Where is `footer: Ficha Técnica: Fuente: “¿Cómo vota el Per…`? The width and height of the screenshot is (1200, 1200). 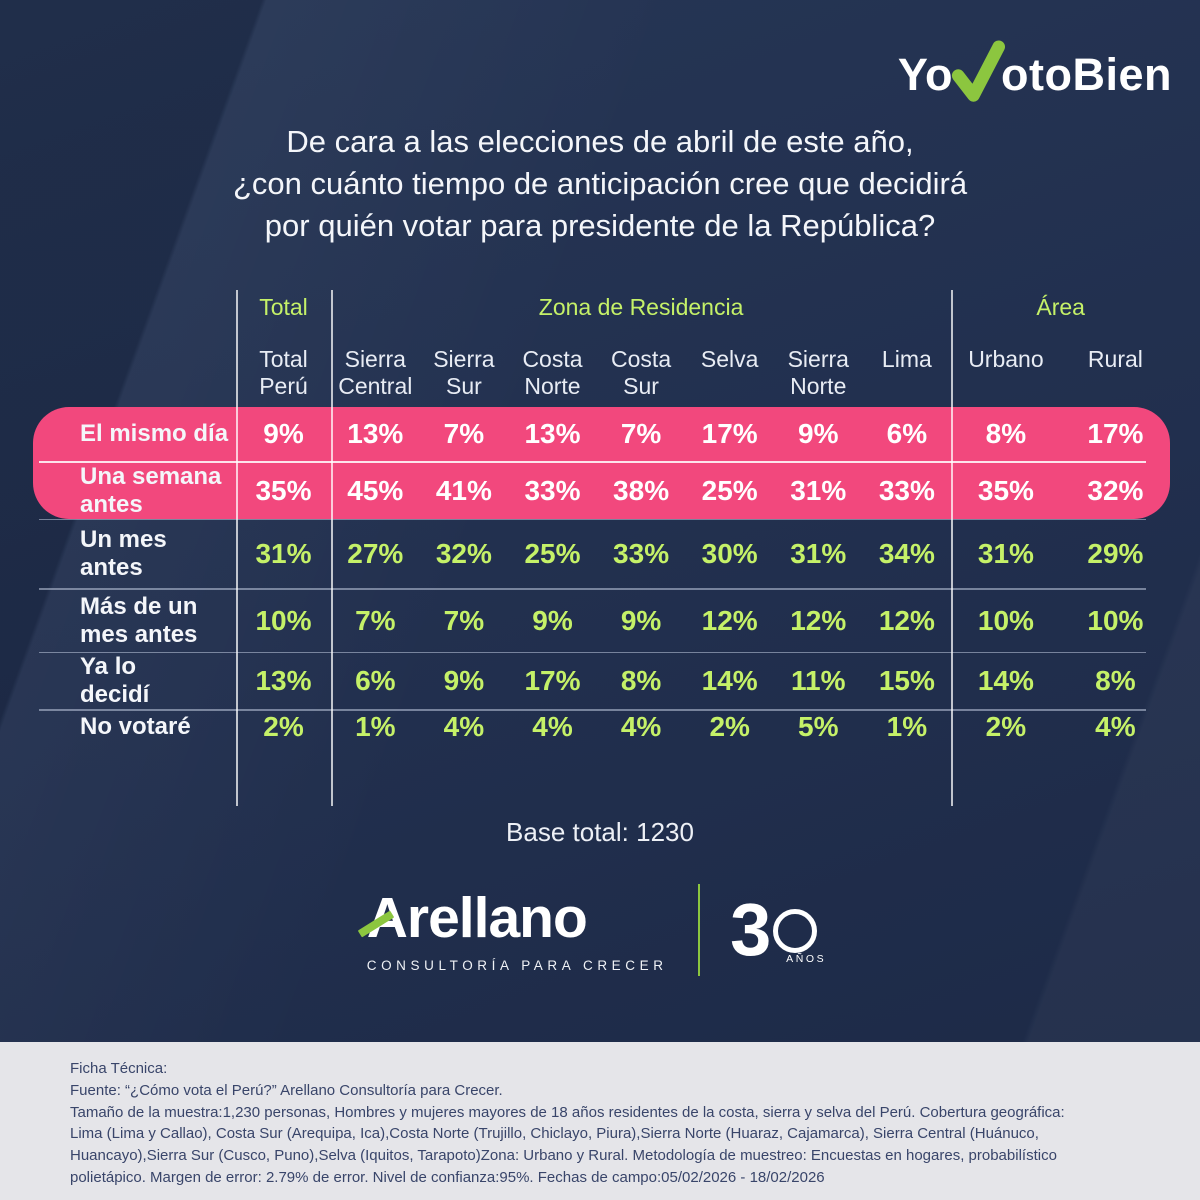
footer: Ficha Técnica: Fuente: “¿Cómo vota el Per… is located at coordinates (600, 1121).